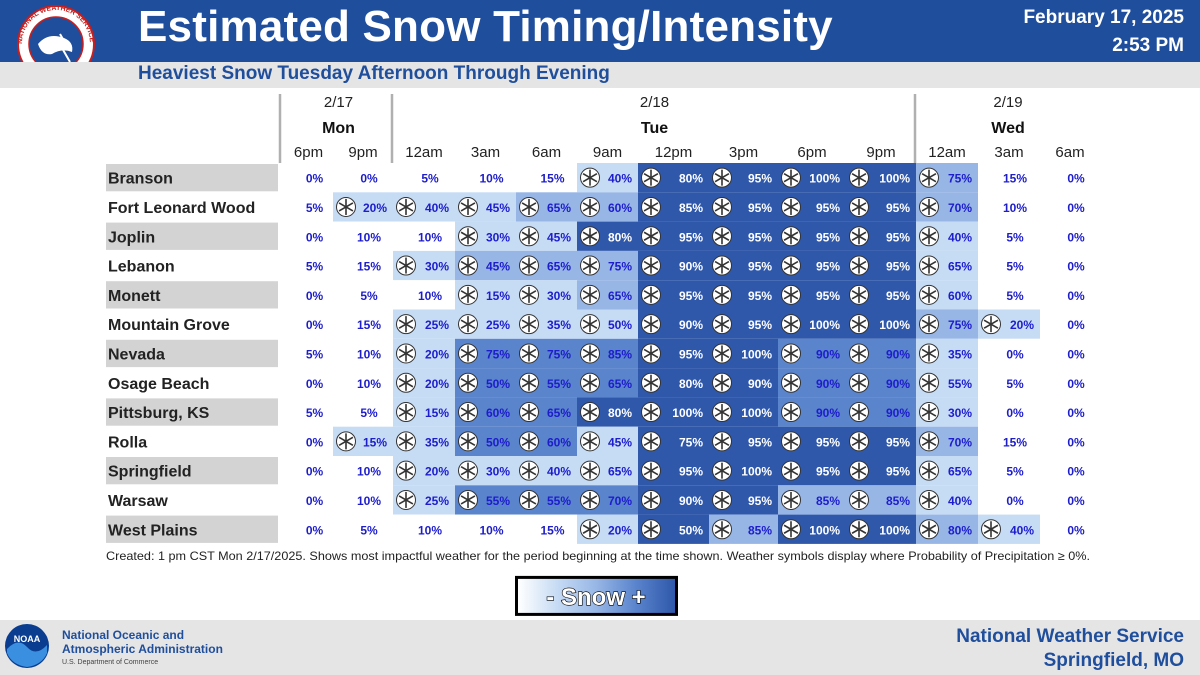  I want to click on issue-time: 2:53 PM, so click(1148, 45).